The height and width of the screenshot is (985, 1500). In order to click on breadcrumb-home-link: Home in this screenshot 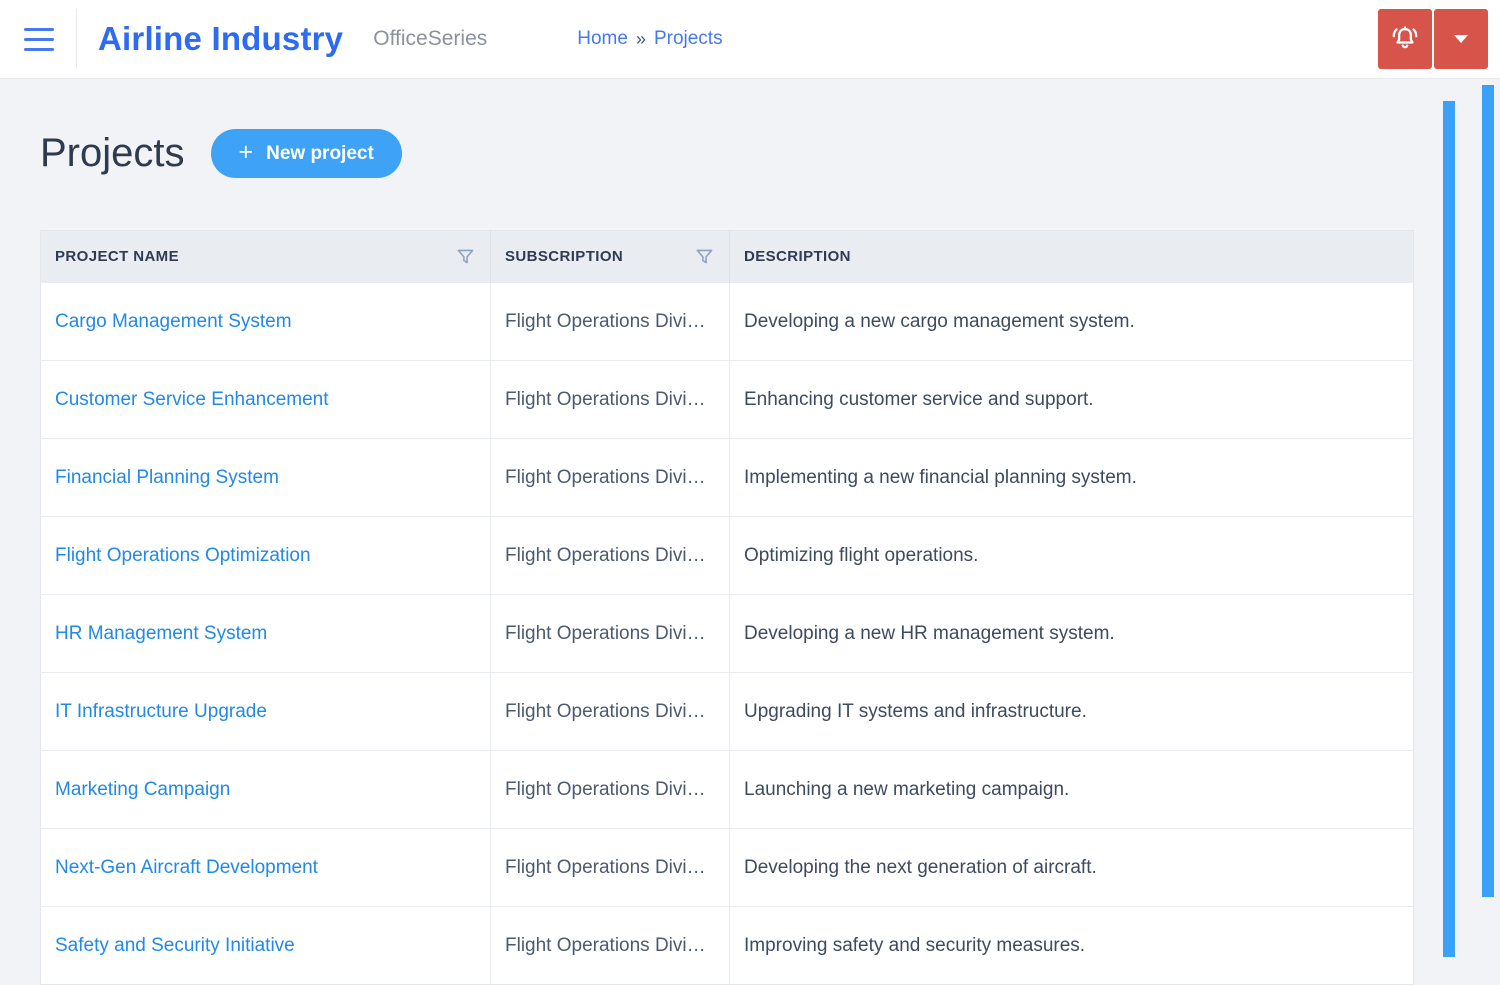, I will do `click(602, 38)`.